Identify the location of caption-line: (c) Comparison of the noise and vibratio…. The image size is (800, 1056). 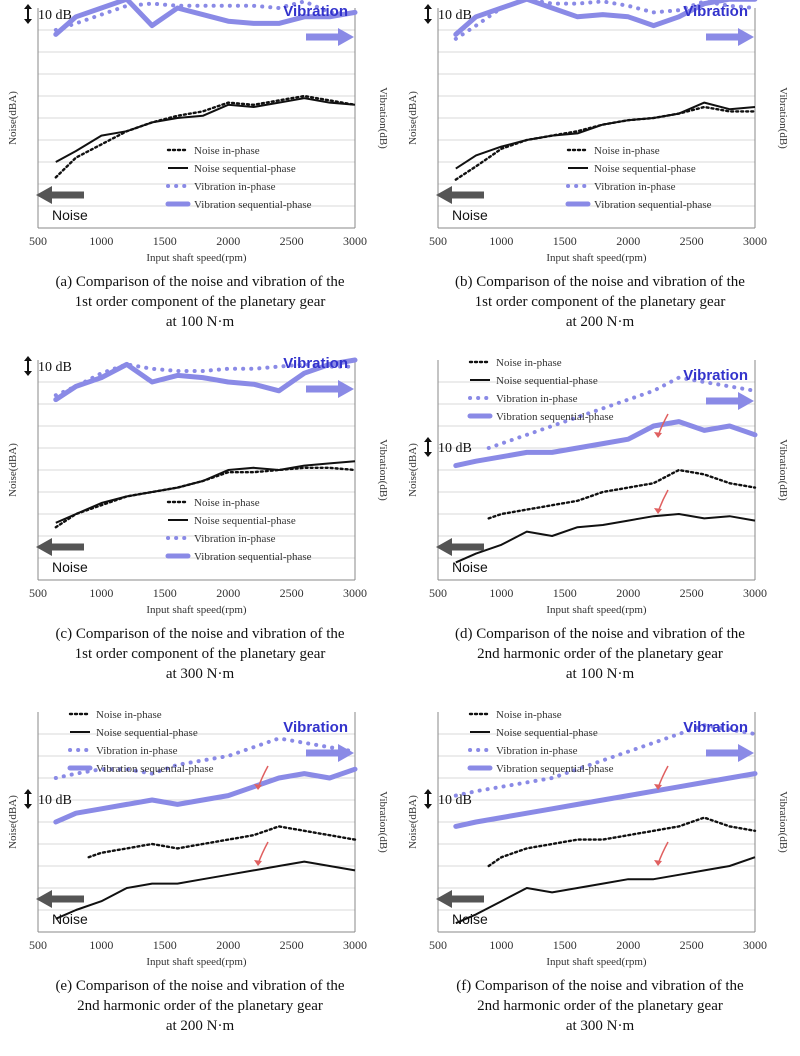
(200, 634).